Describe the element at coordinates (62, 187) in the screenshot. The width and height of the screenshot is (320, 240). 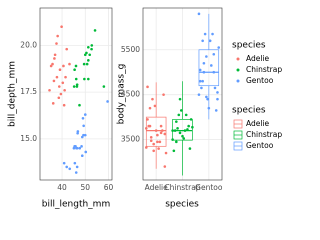
I see `x-tick-label: 40` at that location.